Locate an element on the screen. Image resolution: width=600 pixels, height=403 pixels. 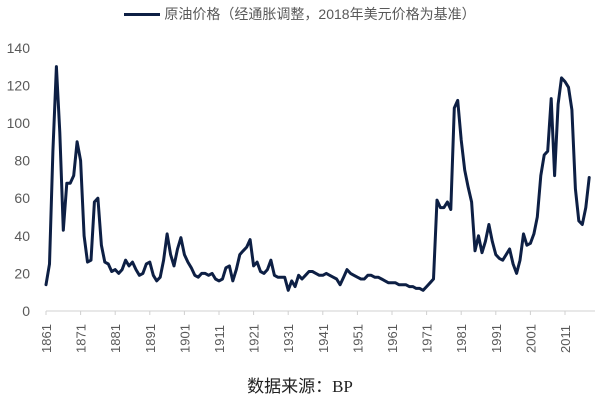
x-tick-label: 1991 is located at coordinates (496, 338).